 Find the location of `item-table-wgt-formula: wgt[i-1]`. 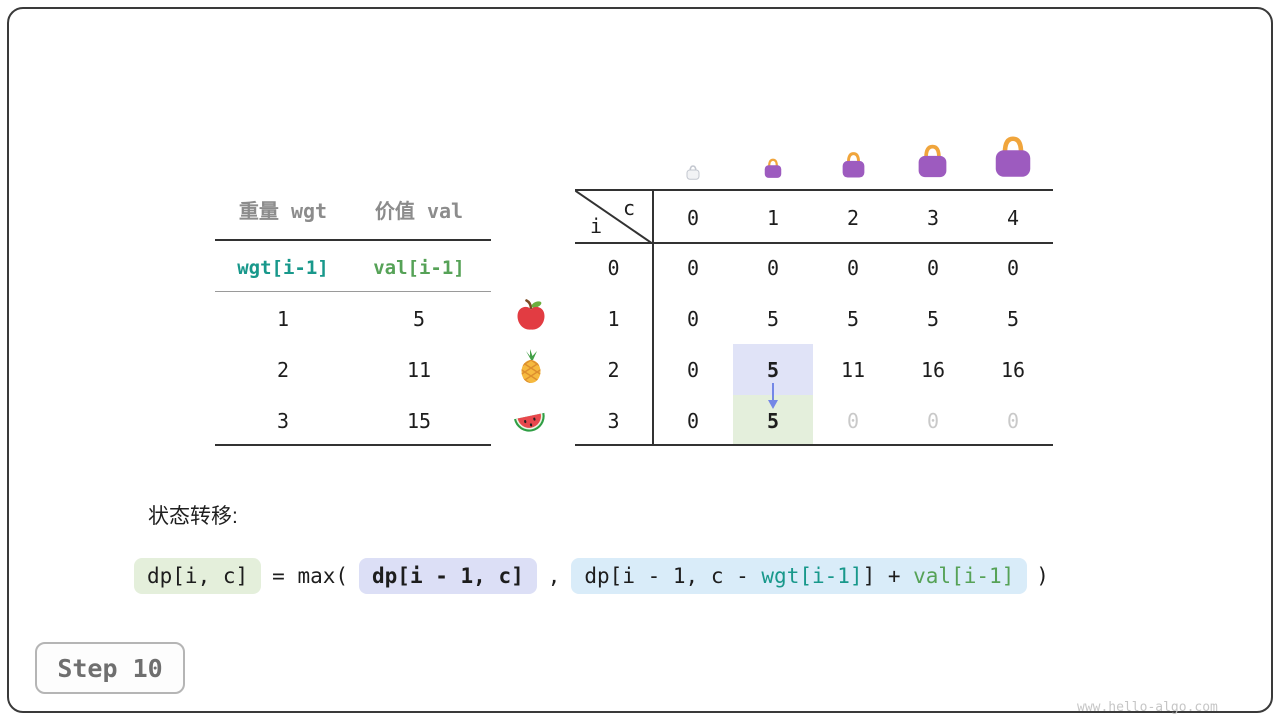

item-table-wgt-formula: wgt[i-1] is located at coordinates (283, 268).